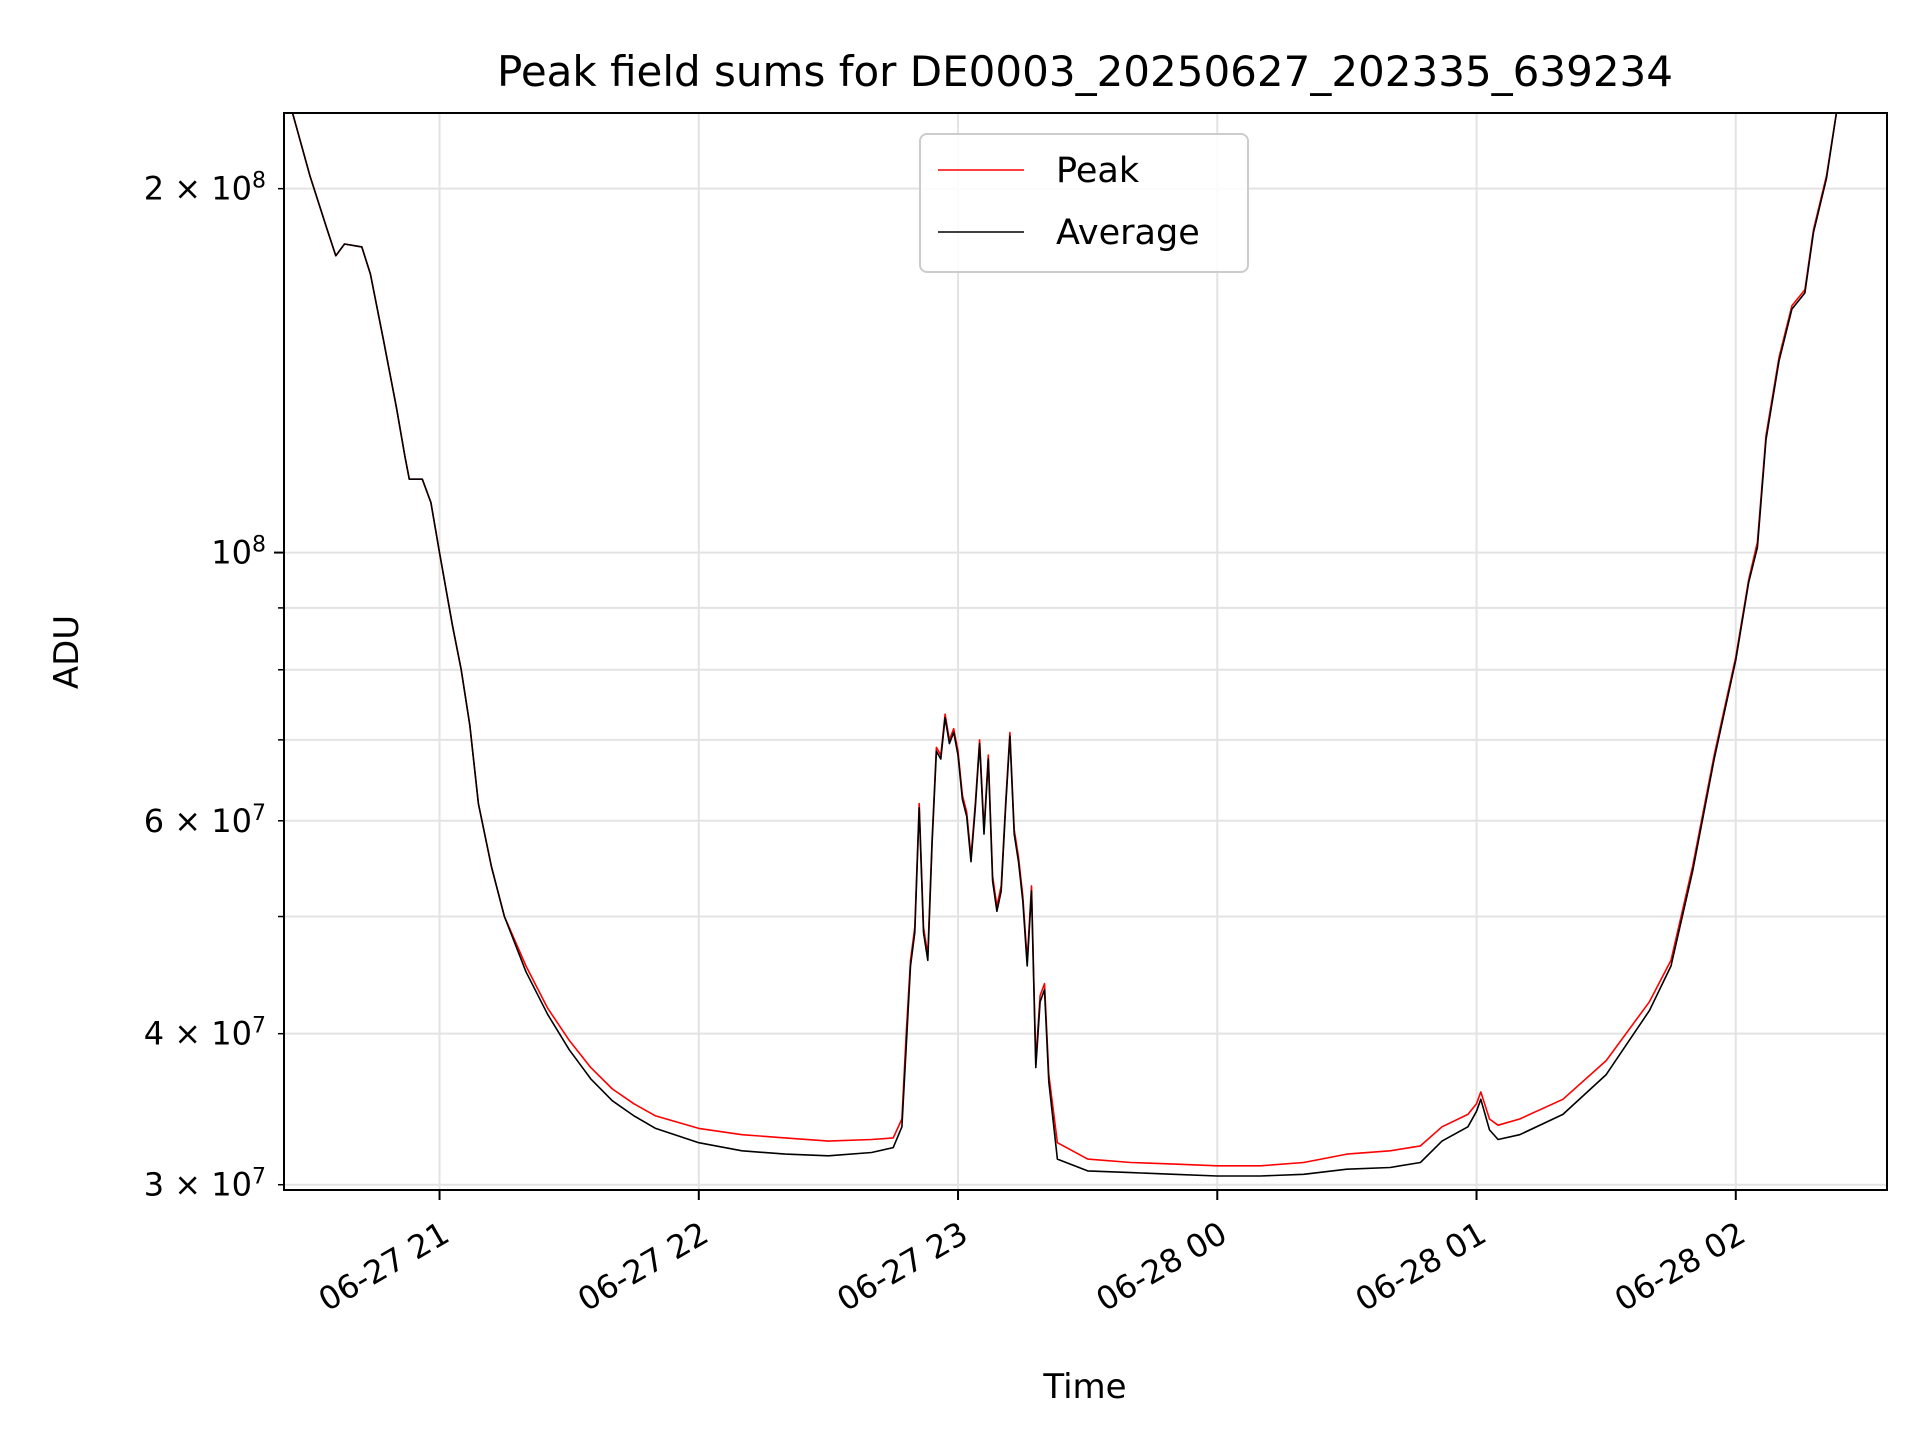 The height and width of the screenshot is (1440, 1920). Describe the element at coordinates (205, 1184) in the screenshot. I see `y-tick-label: 3 × 107` at that location.